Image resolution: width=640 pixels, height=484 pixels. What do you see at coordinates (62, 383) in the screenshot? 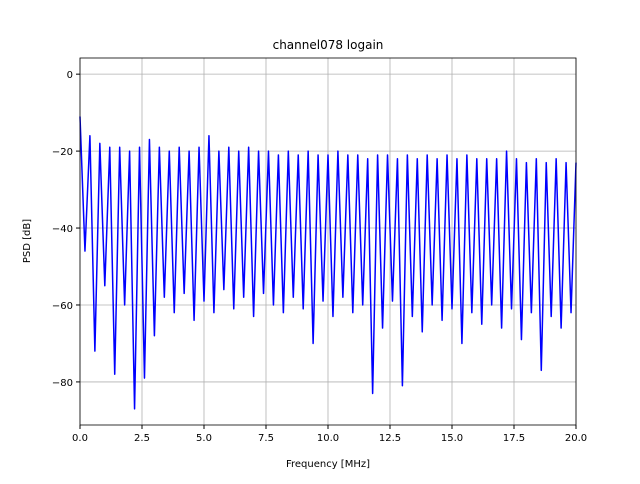
I see `y-tick-label: −80` at bounding box center [62, 383].